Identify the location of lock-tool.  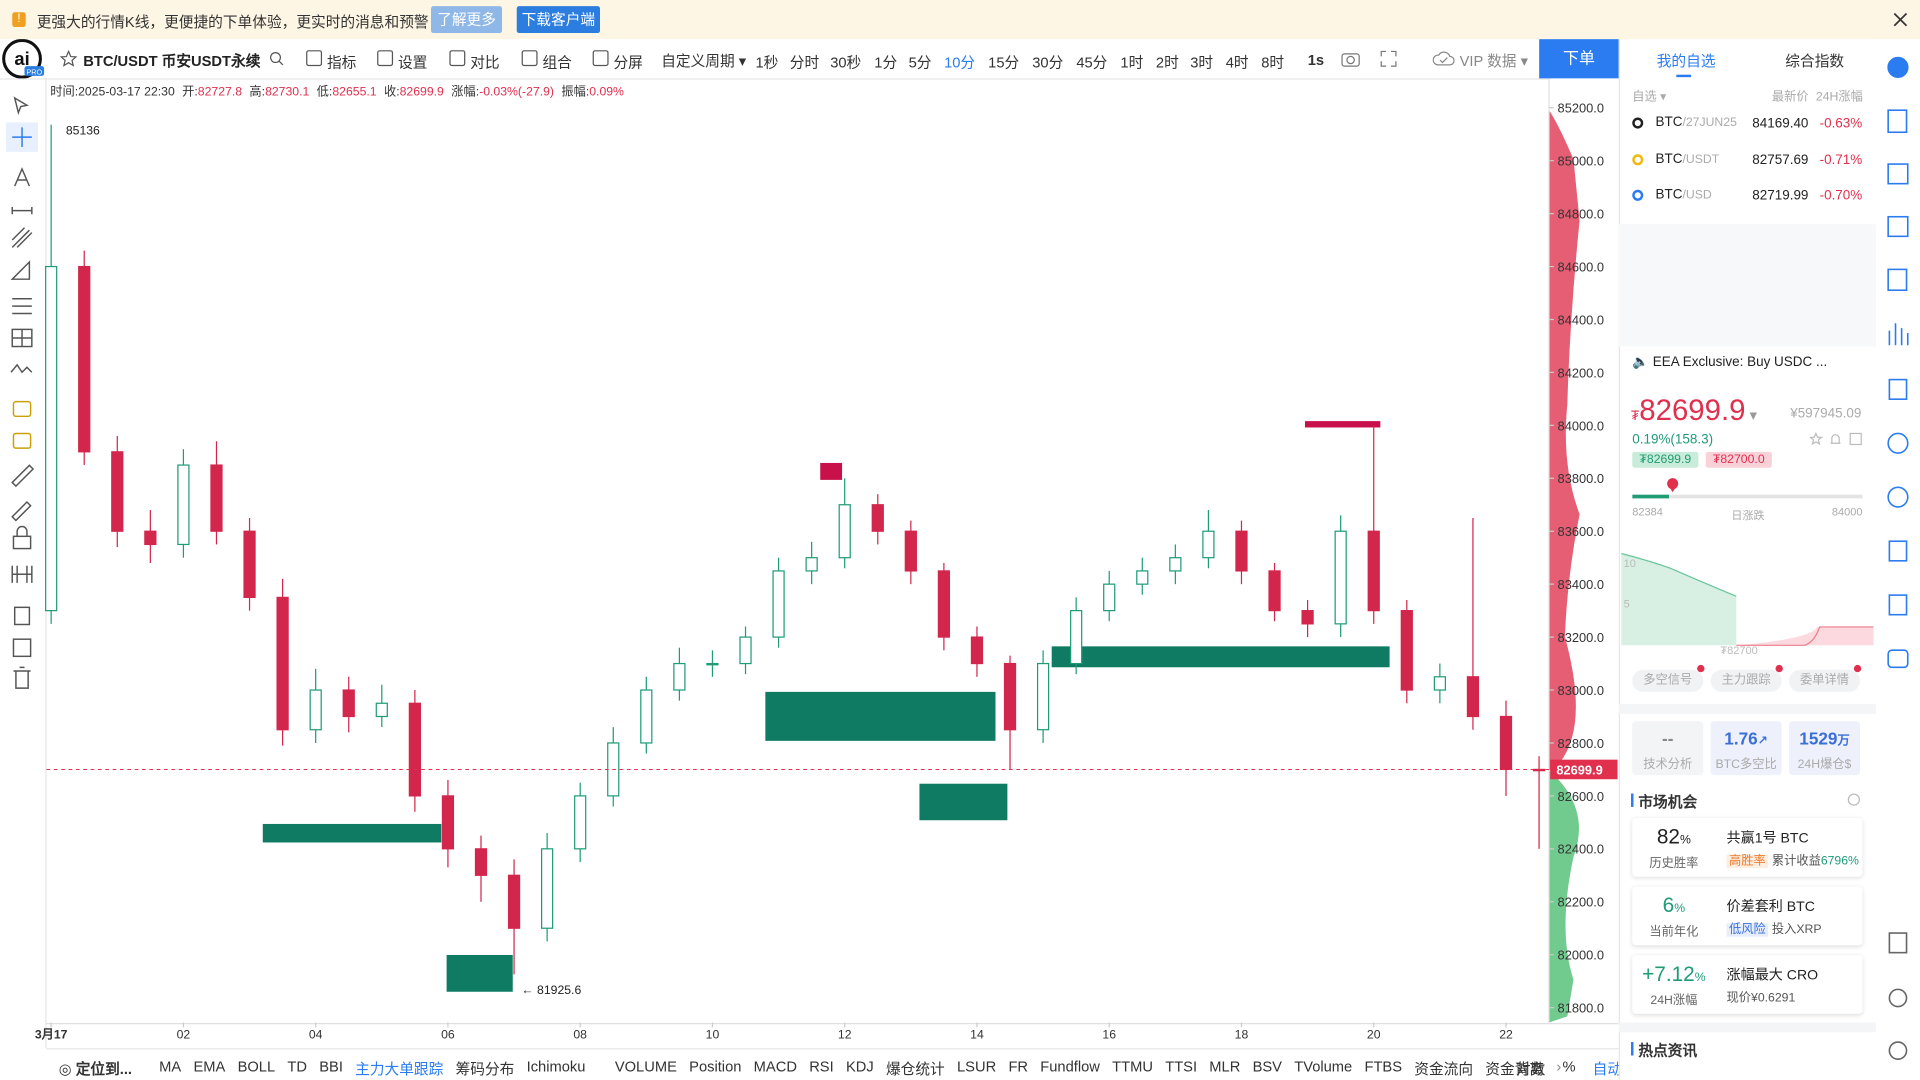
(22, 542).